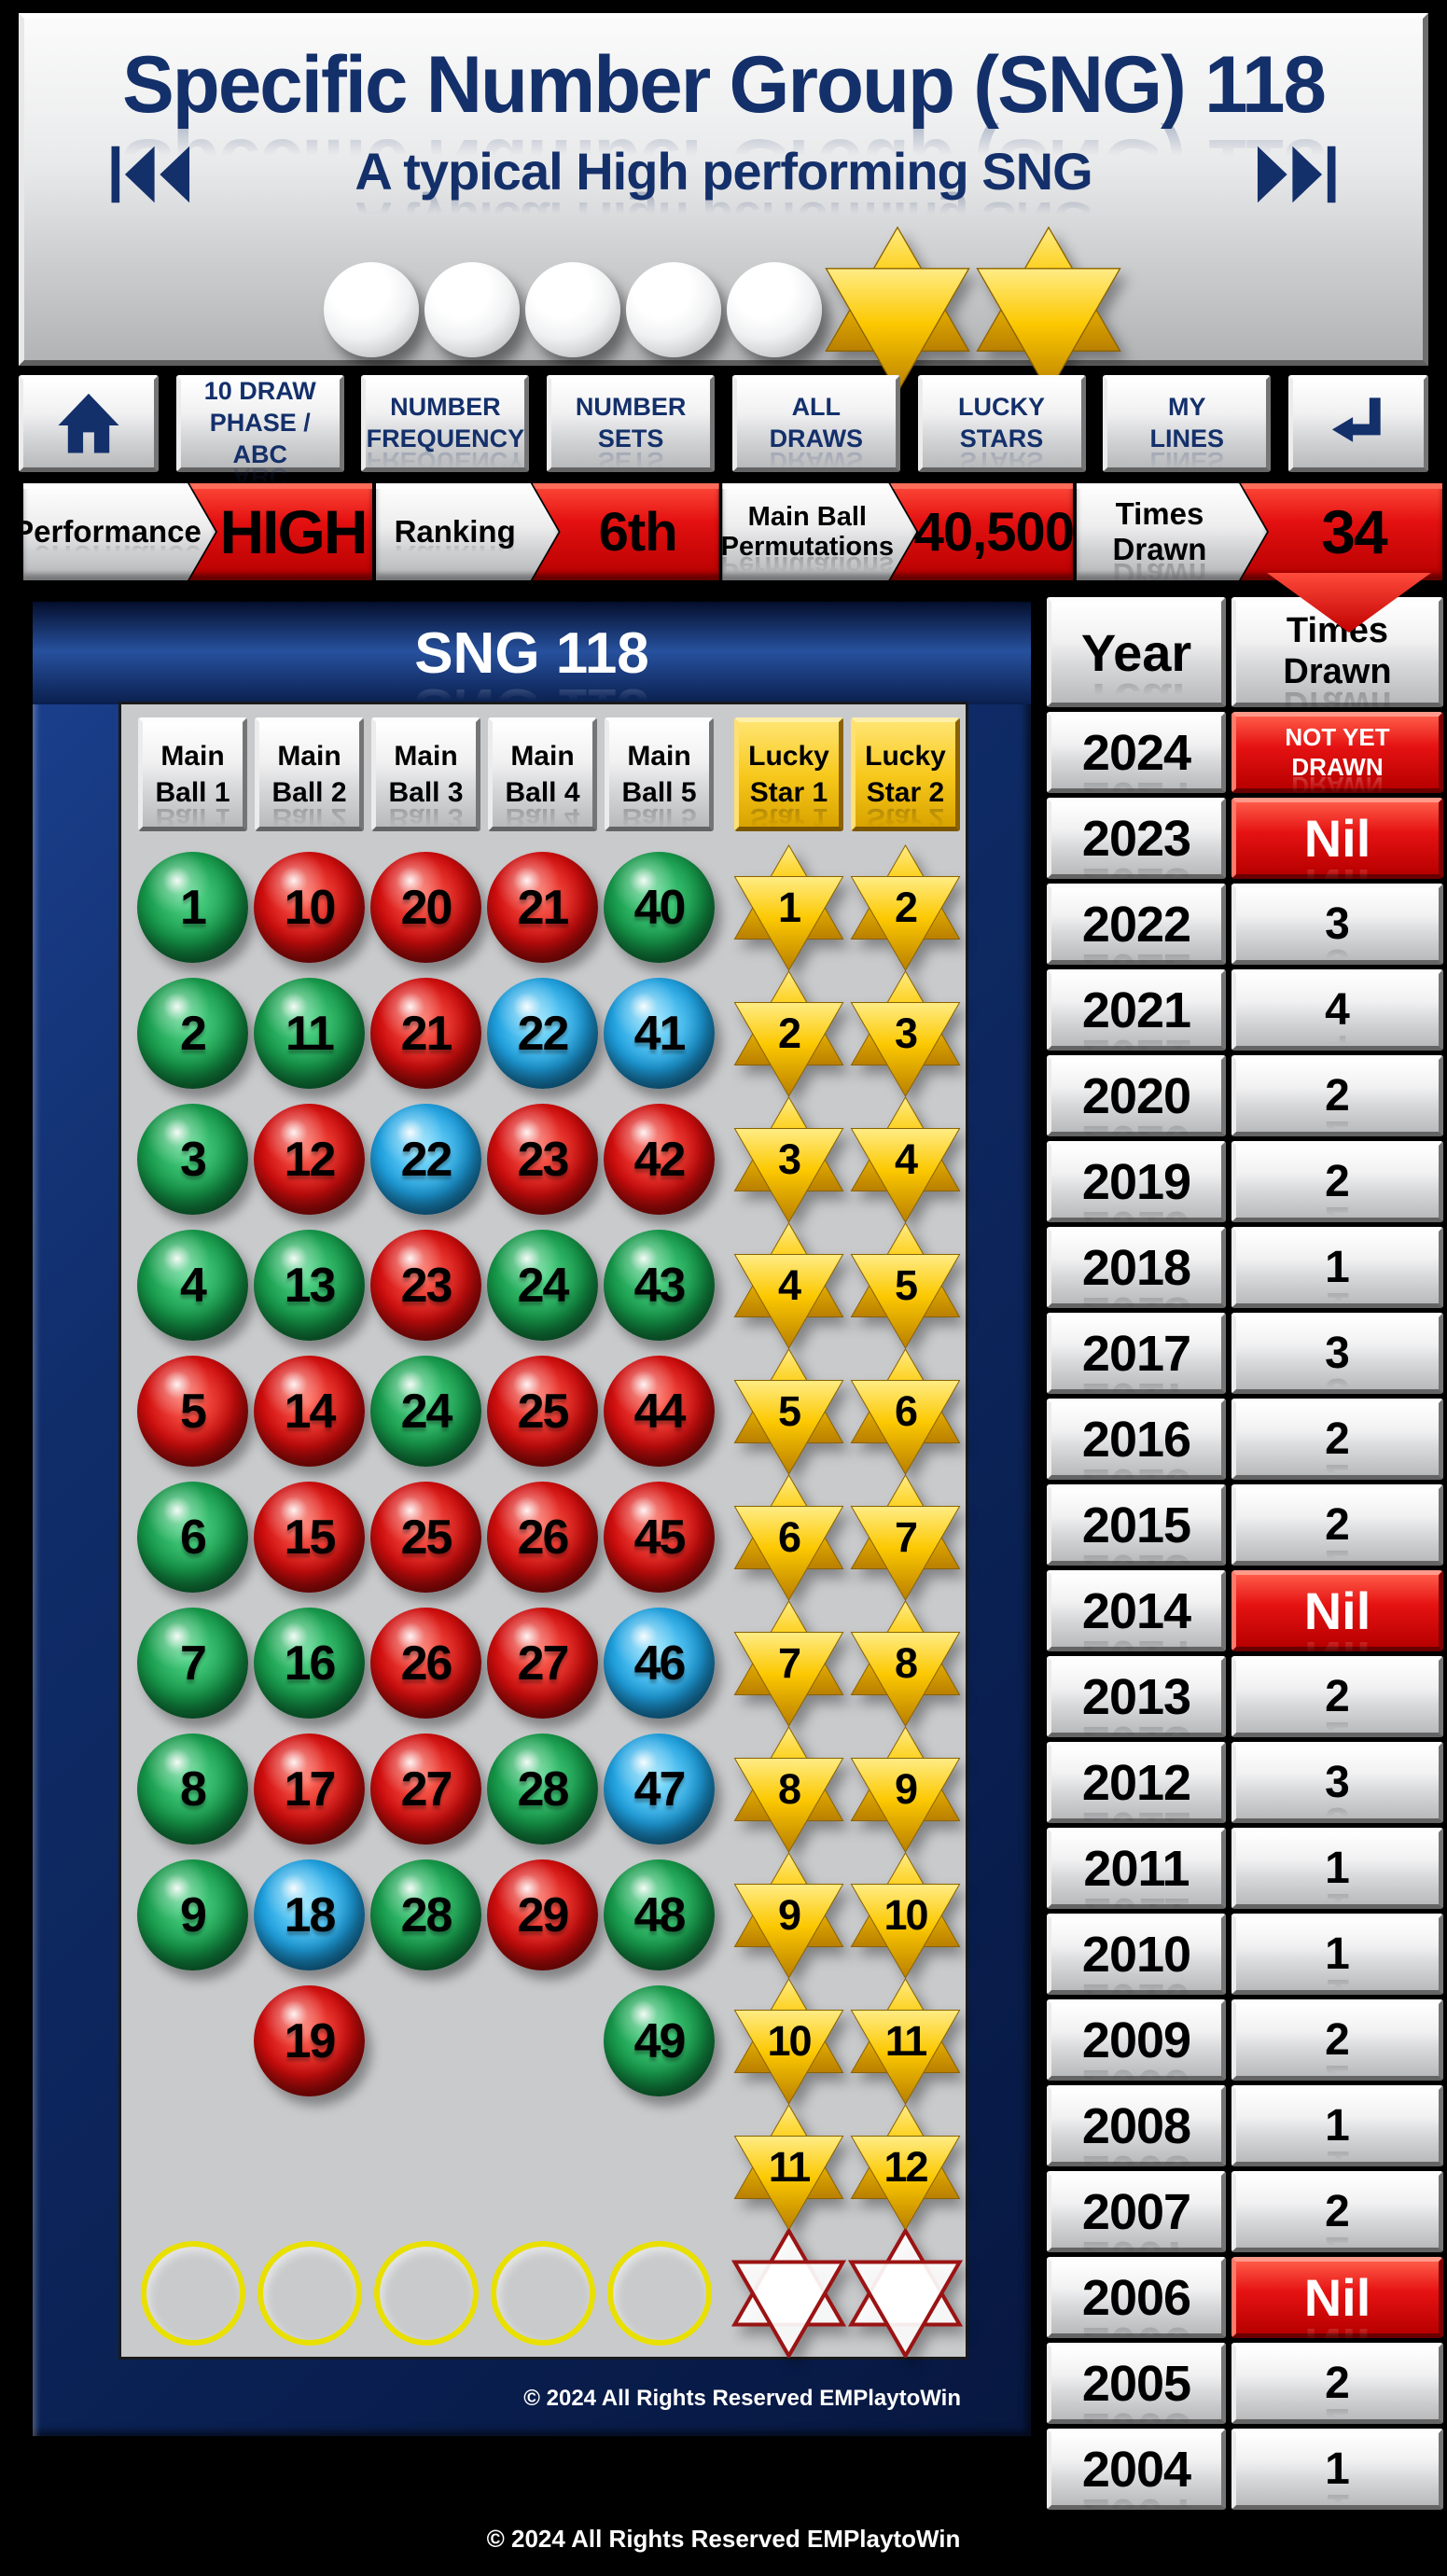  I want to click on lucky-star-7: 7, so click(788, 1663).